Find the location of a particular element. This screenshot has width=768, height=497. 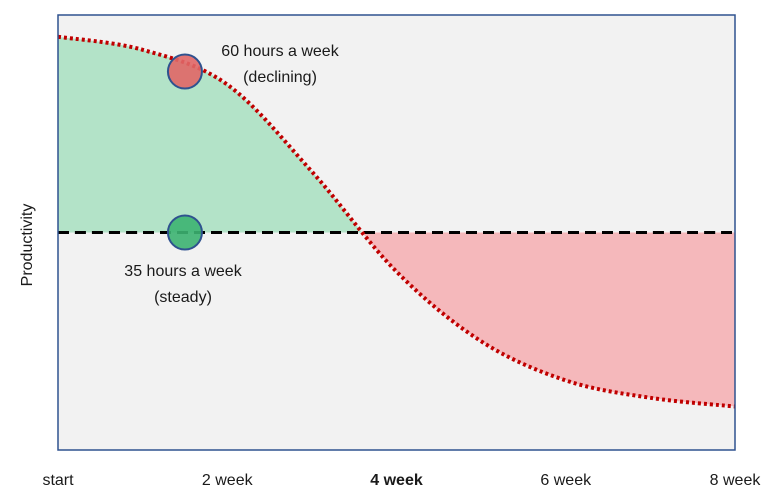

x-tick-label: 6 week is located at coordinates (566, 480).